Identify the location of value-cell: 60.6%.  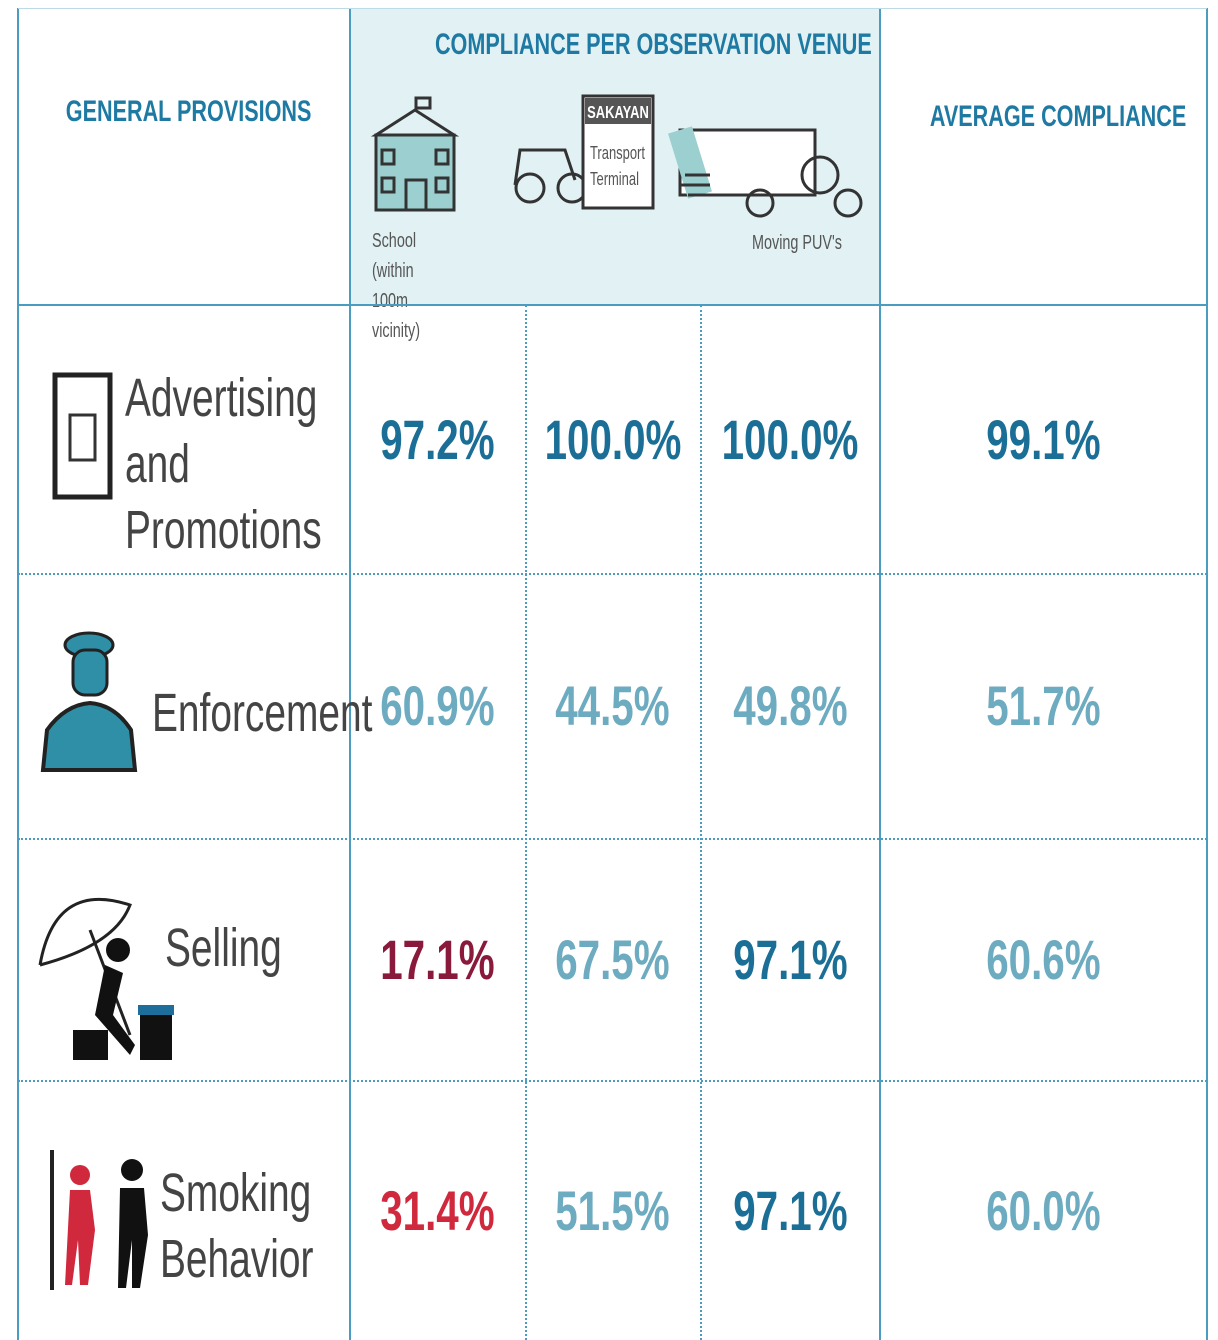
(1043, 959).